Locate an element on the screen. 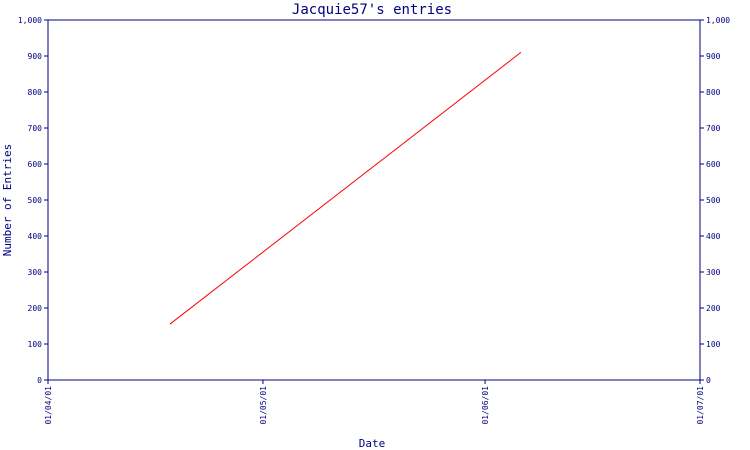 This screenshot has height=450, width=750. y-tick-label-right: 1,000 is located at coordinates (718, 20).